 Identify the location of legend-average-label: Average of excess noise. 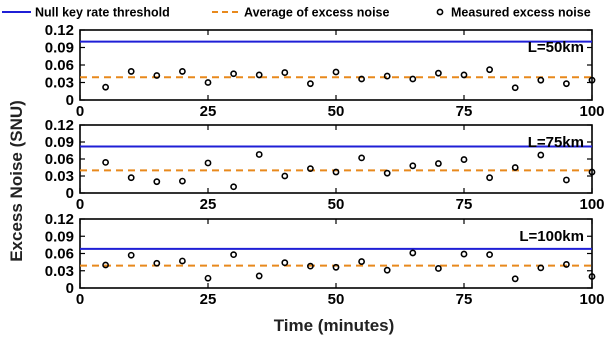
(316, 13).